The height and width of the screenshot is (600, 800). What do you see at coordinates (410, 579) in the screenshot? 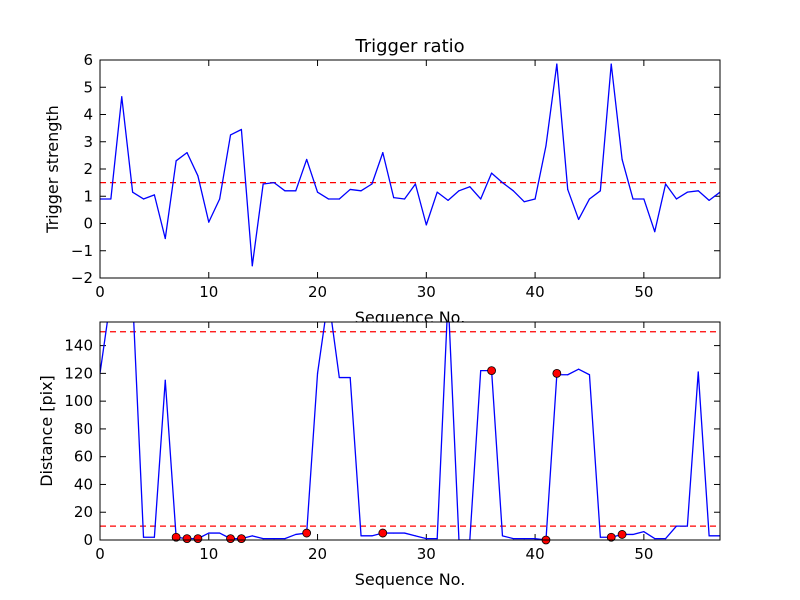
I see `bottom-x-axis-label: Sequence No.` at bounding box center [410, 579].